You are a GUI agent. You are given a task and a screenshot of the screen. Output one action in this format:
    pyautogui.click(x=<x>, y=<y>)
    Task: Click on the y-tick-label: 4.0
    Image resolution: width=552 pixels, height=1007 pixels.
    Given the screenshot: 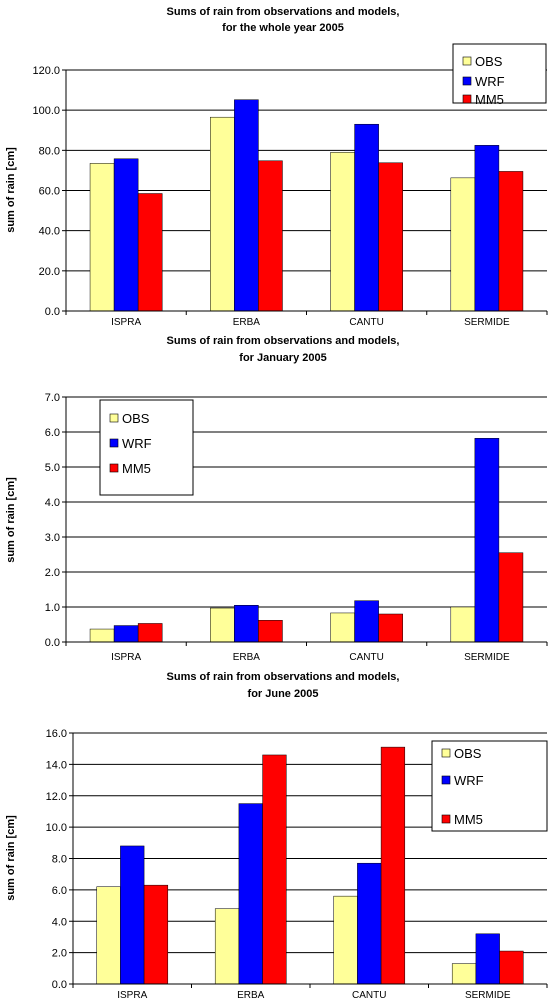 What is the action you would take?
    pyautogui.click(x=52, y=503)
    